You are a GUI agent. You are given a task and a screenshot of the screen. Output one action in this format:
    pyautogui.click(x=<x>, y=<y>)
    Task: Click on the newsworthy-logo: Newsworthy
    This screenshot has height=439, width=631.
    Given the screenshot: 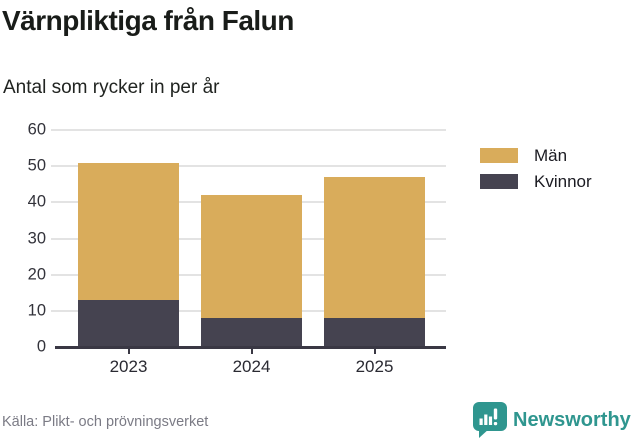 What is the action you would take?
    pyautogui.click(x=552, y=420)
    